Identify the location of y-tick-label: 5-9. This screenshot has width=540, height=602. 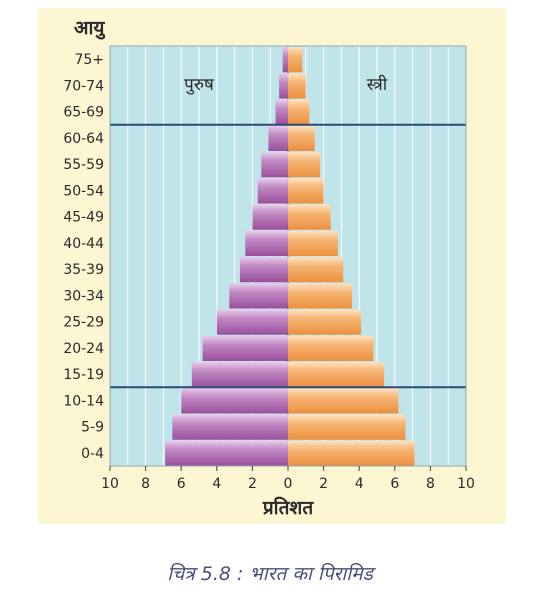
(92, 428).